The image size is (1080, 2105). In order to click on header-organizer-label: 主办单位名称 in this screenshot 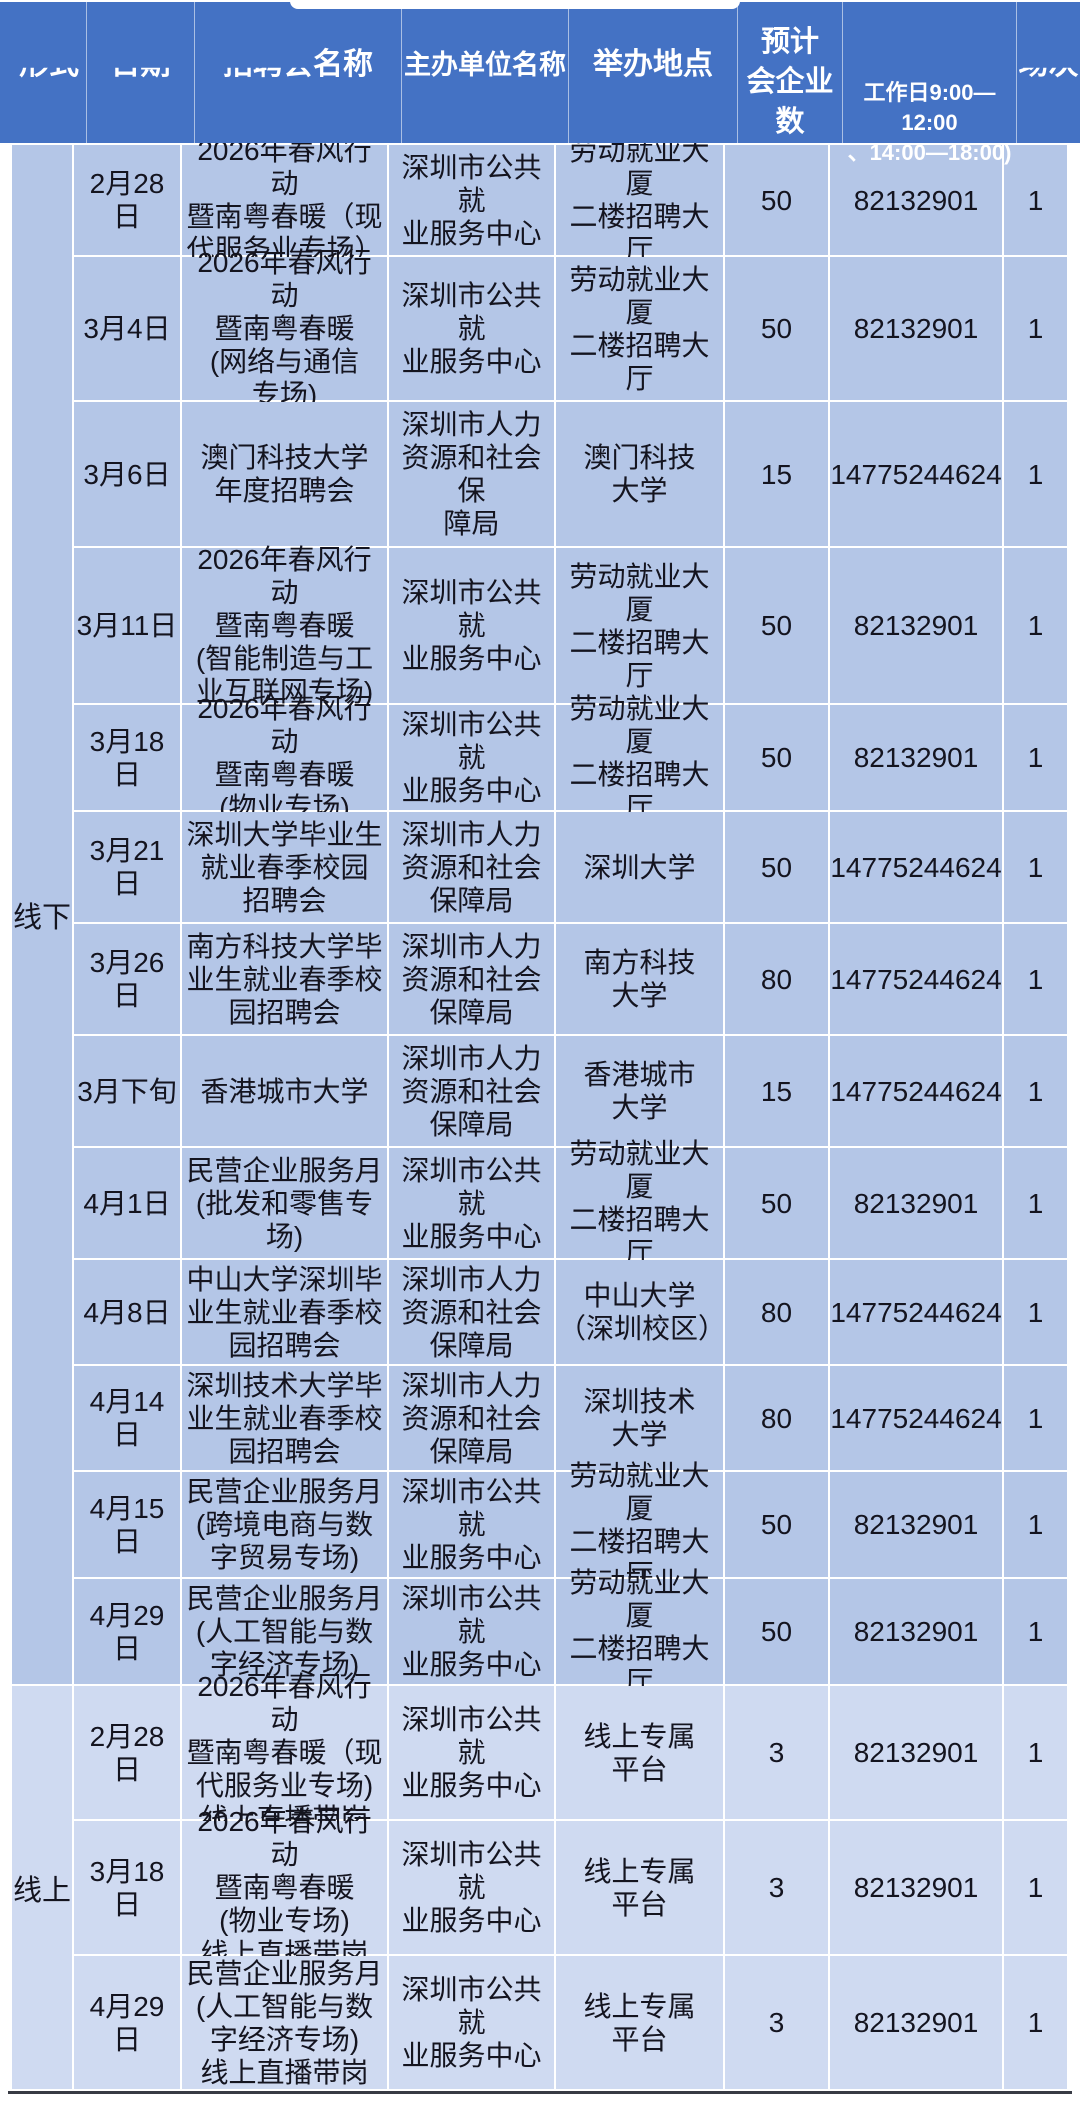, I will do `click(485, 65)`.